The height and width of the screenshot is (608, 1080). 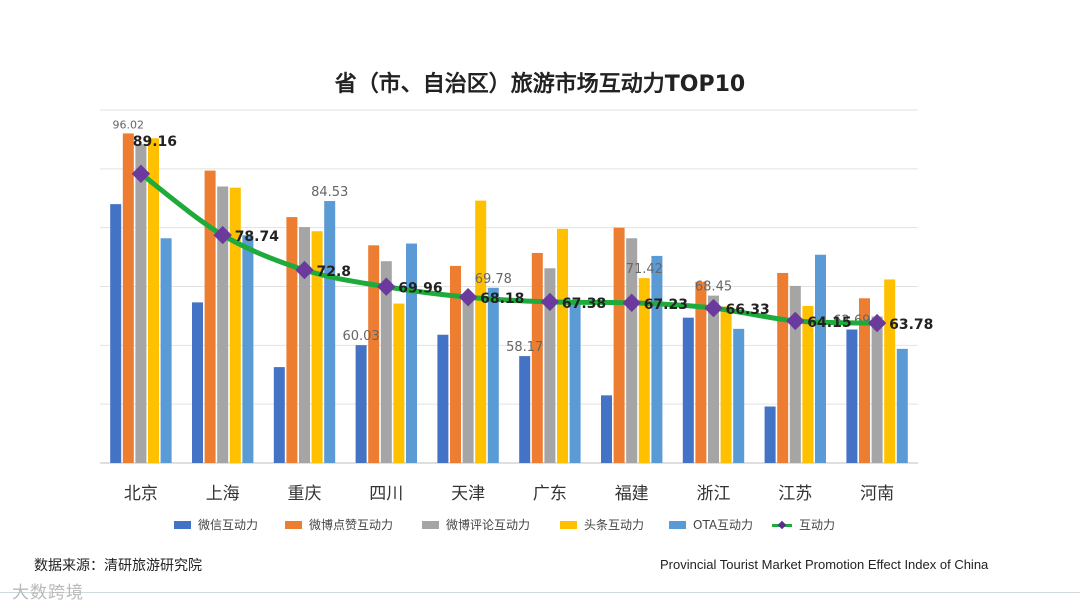 I want to click on legend-item-weibo-like: 微博点赞互动力, so click(x=339, y=524).